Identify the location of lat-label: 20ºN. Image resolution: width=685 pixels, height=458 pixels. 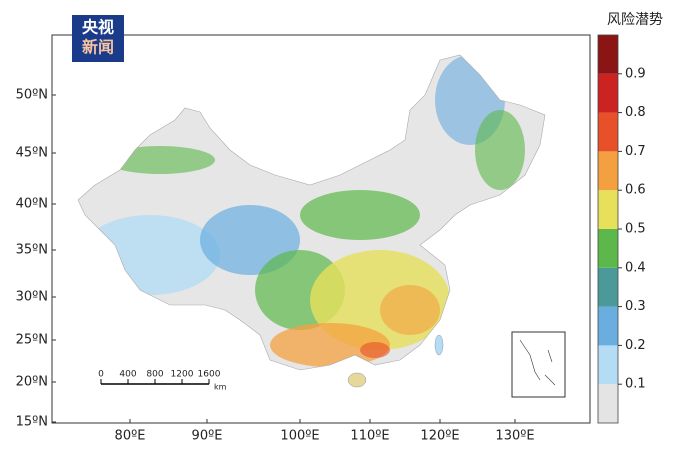
(32, 382).